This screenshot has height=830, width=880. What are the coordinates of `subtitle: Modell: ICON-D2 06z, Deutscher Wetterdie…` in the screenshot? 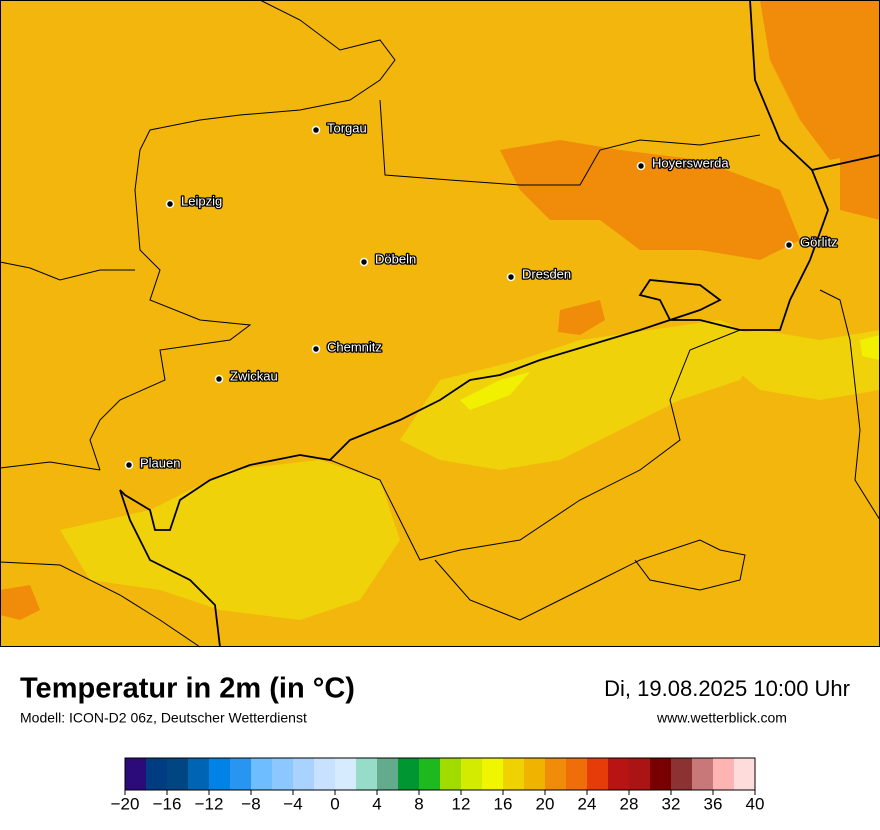 It's located at (163, 718).